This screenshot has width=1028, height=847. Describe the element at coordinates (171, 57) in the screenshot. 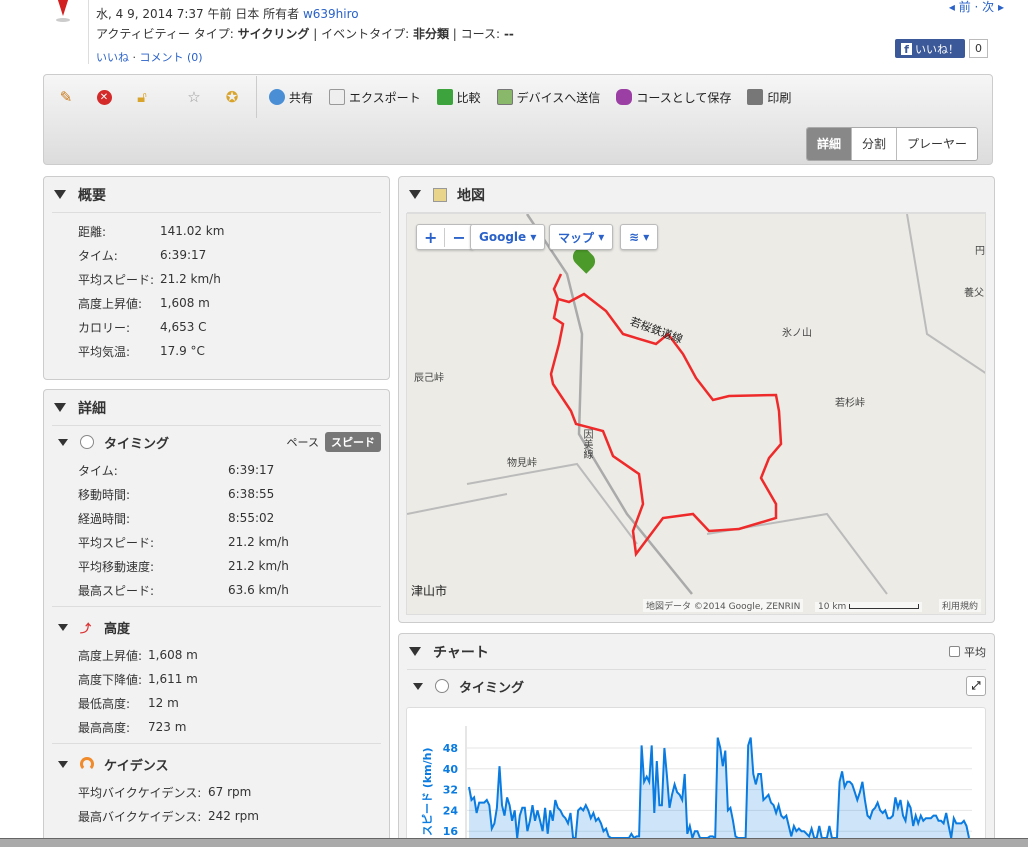

I see `comment-link: コメント (0)` at that location.